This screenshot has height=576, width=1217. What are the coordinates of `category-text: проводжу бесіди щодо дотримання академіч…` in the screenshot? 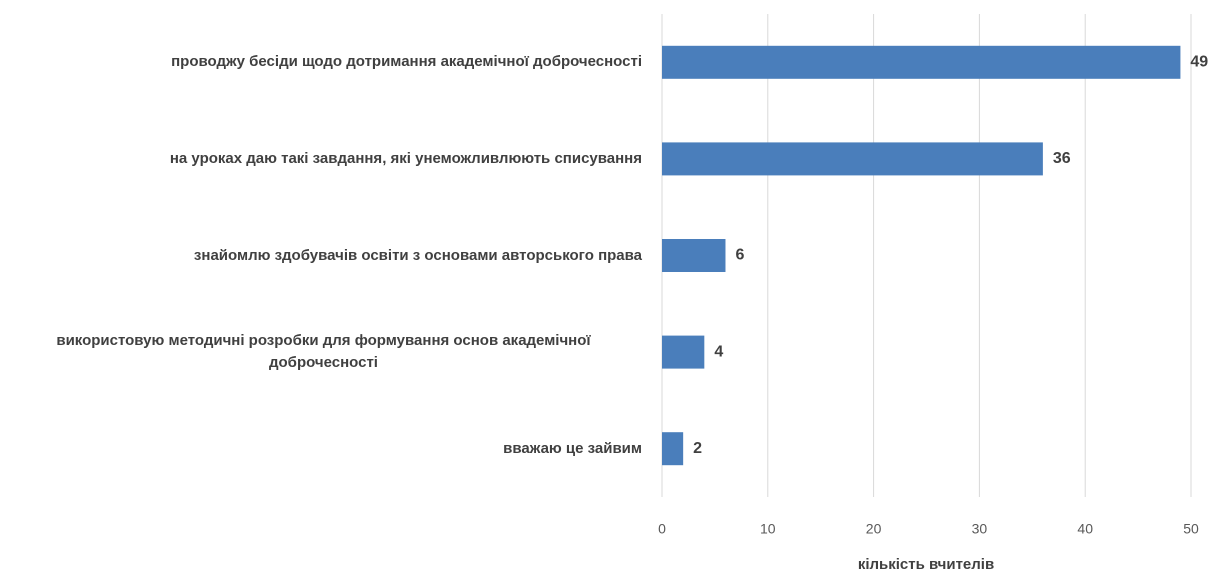 It's located at (406, 62).